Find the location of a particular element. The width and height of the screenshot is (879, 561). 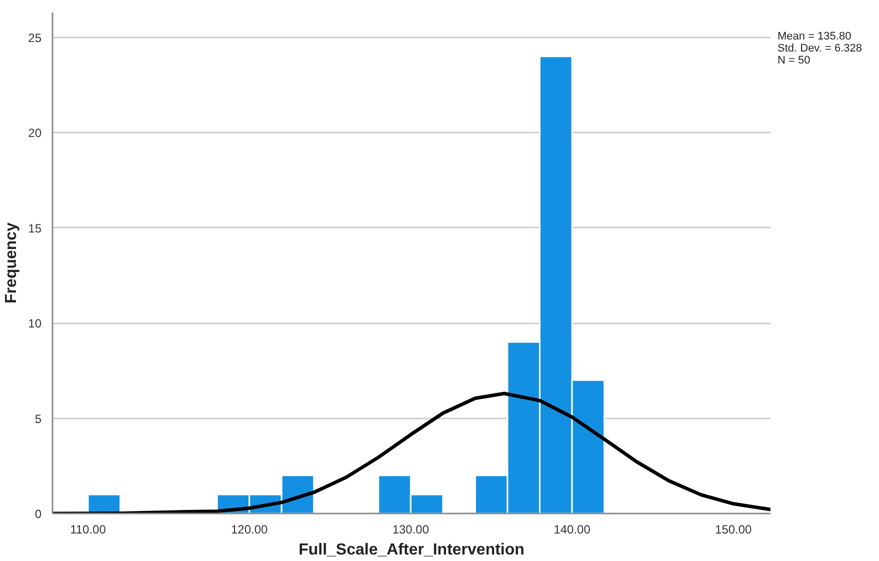

x-tick-label: 110.00 is located at coordinates (88, 529).